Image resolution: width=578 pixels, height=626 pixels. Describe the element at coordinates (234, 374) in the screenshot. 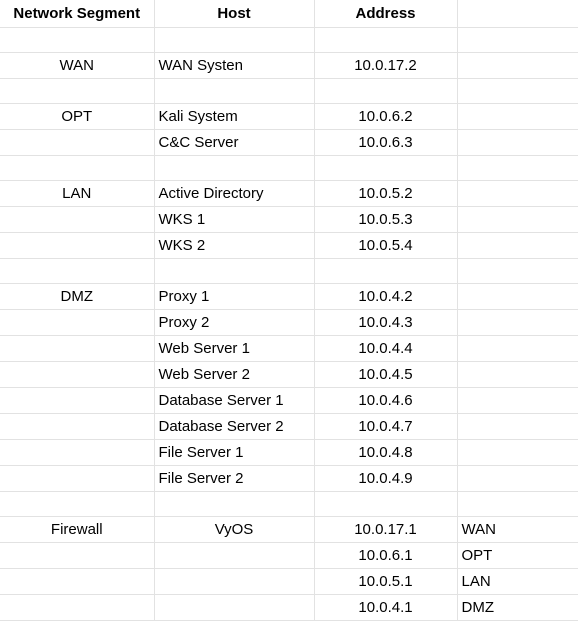

I see `cell-host: Web Server 2` at that location.